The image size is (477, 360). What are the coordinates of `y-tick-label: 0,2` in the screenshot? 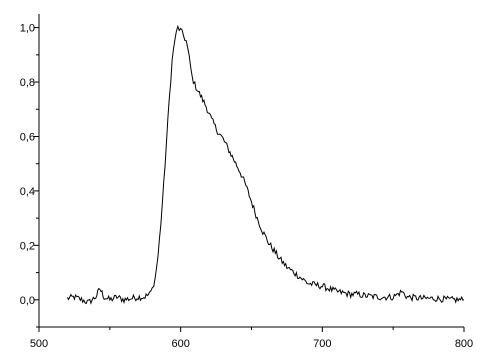 It's located at (27, 246).